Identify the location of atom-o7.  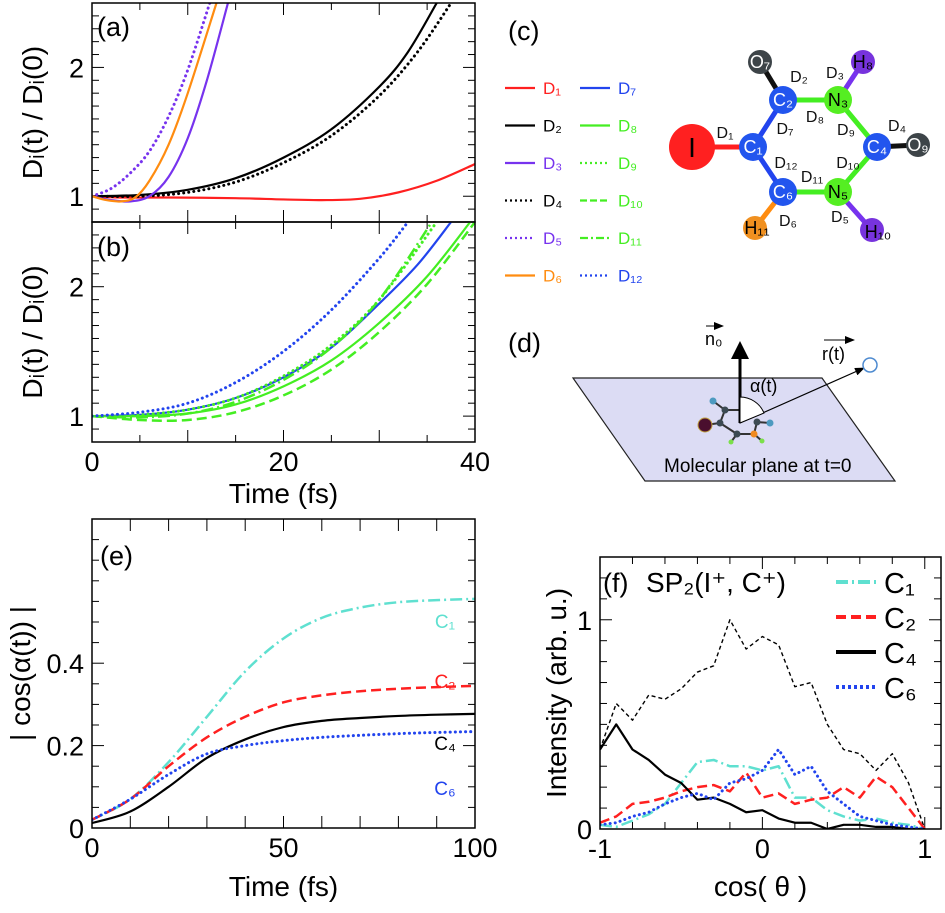
(760, 62).